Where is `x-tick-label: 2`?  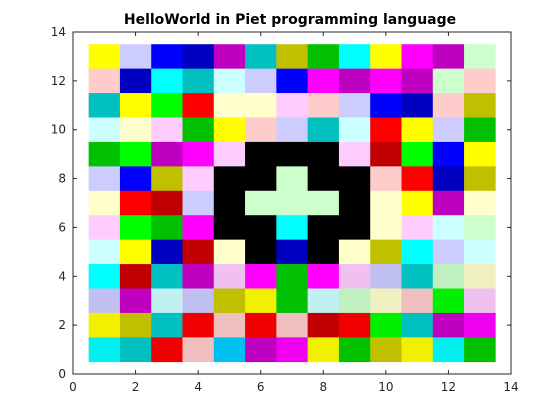
x-tick-label: 2 is located at coordinates (136, 387).